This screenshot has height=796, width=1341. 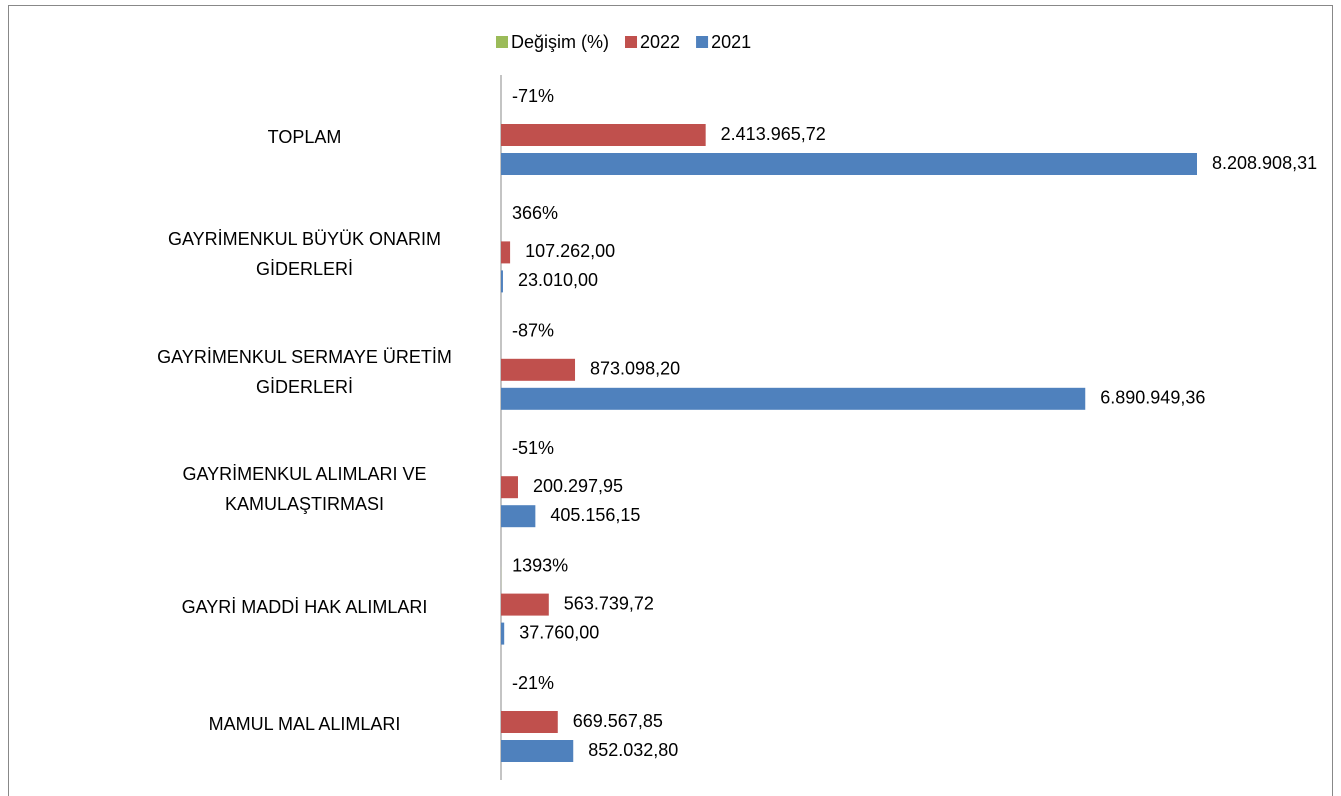 What do you see at coordinates (540, 565) in the screenshot?
I see `data-label: 1393%` at bounding box center [540, 565].